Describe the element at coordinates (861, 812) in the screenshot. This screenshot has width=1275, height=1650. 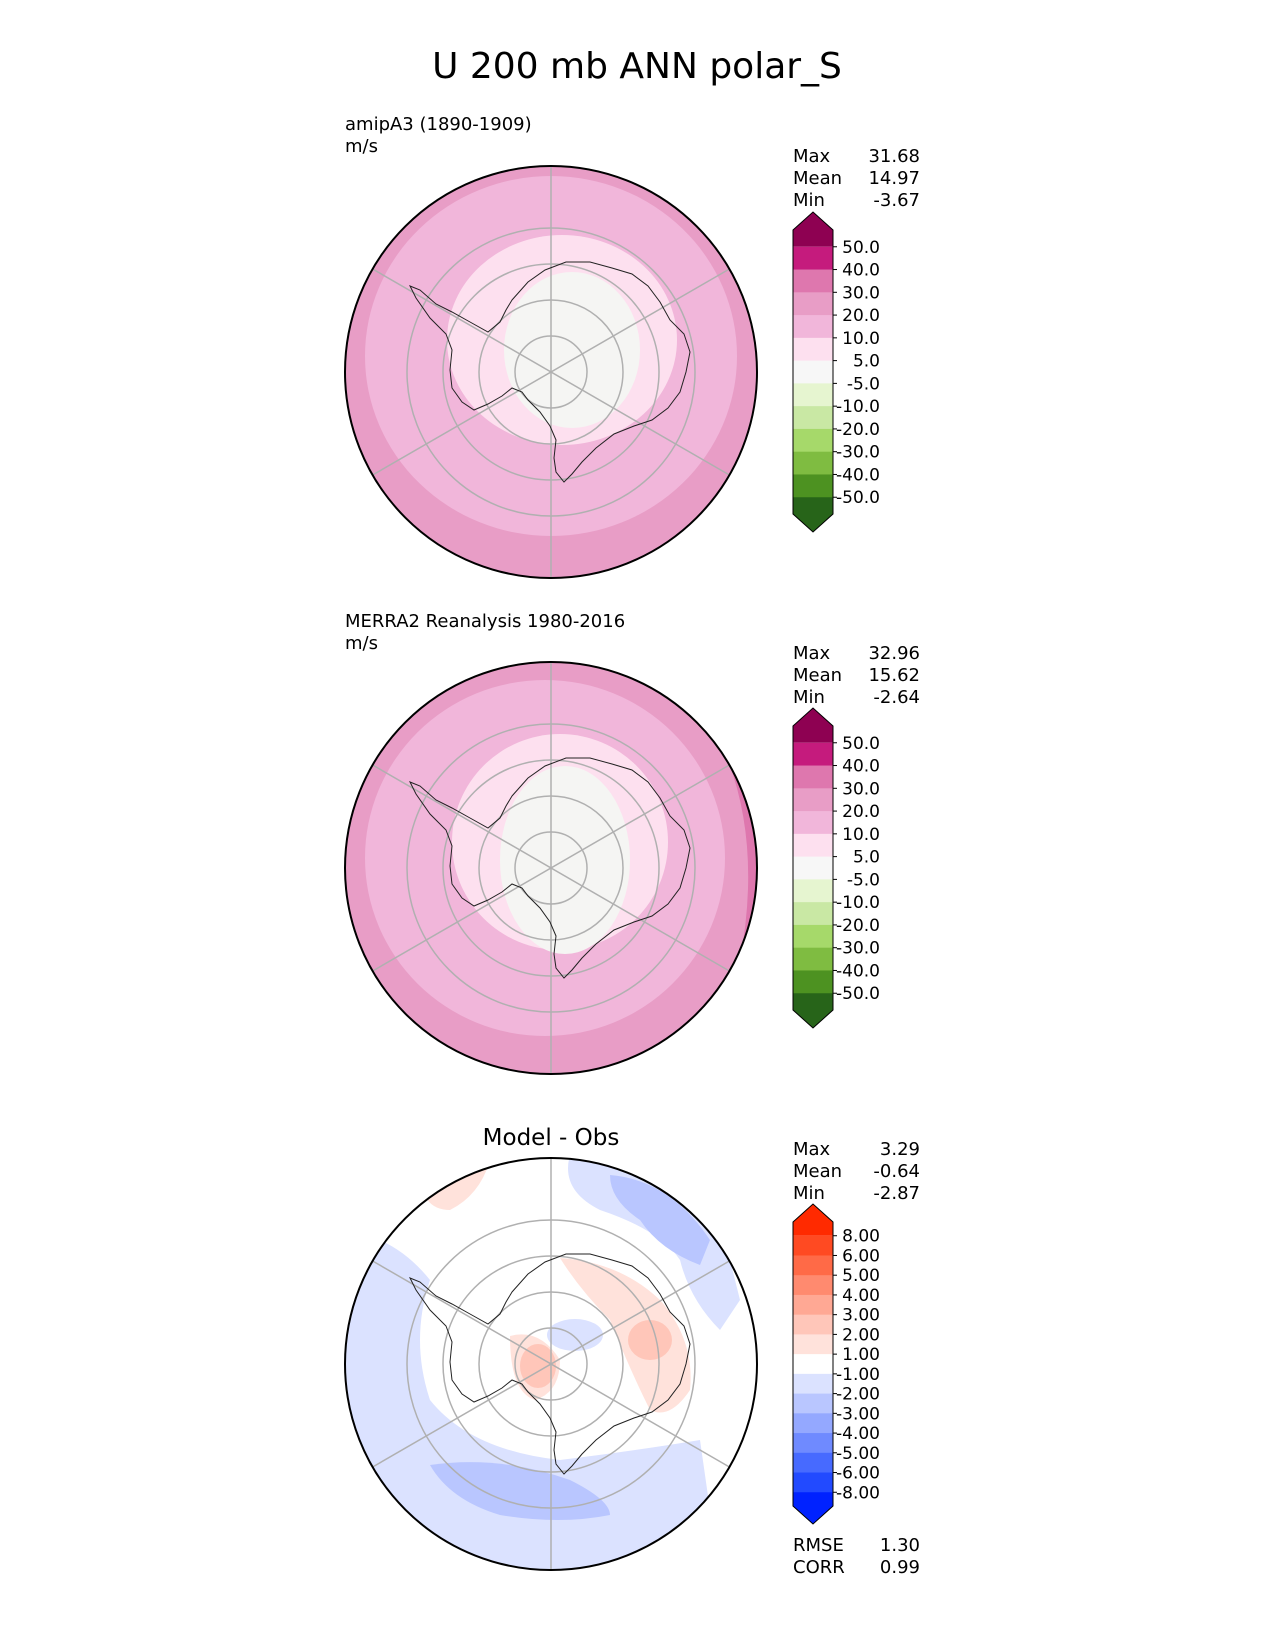
I see `colorbar-tick-label: 20.0` at that location.